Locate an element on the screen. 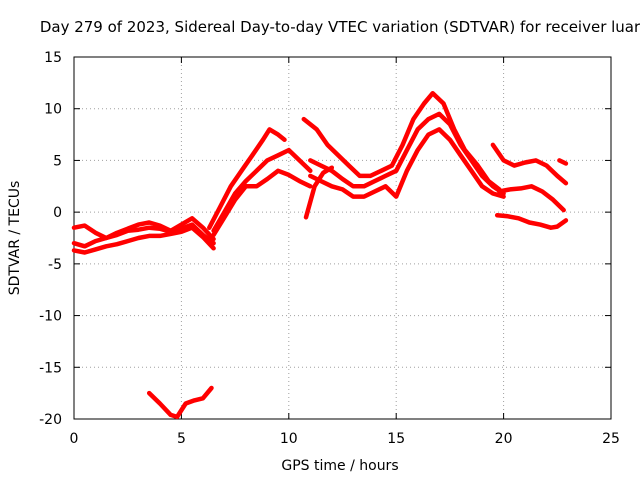 The height and width of the screenshot is (480, 640). series-trace-o is located at coordinates (563, 162).